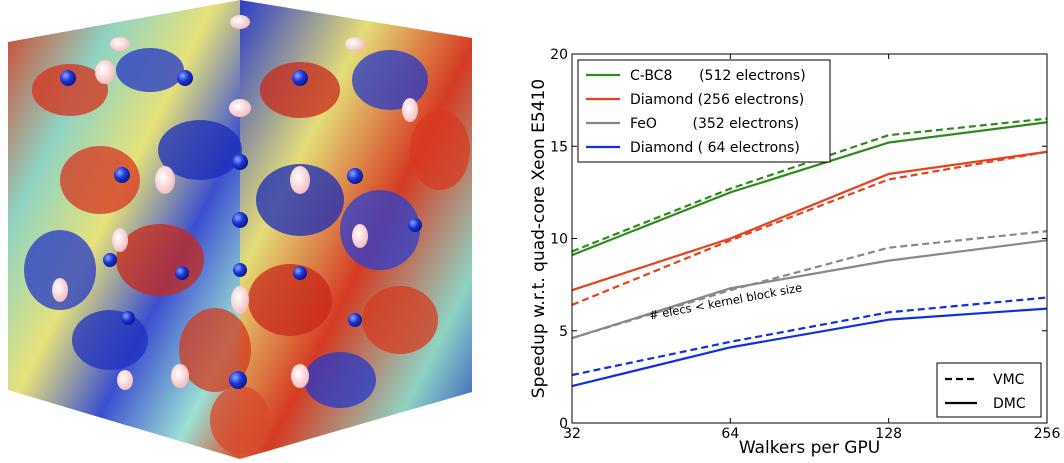  Describe the element at coordinates (730, 434) in the screenshot. I see `x-tick-label-1: 64` at that location.